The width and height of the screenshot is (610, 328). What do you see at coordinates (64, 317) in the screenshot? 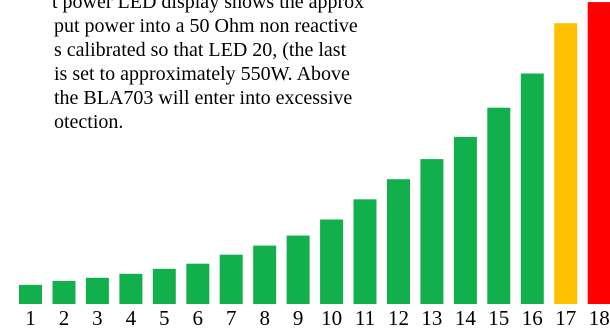
I see `x-tick-label: 2` at bounding box center [64, 317].